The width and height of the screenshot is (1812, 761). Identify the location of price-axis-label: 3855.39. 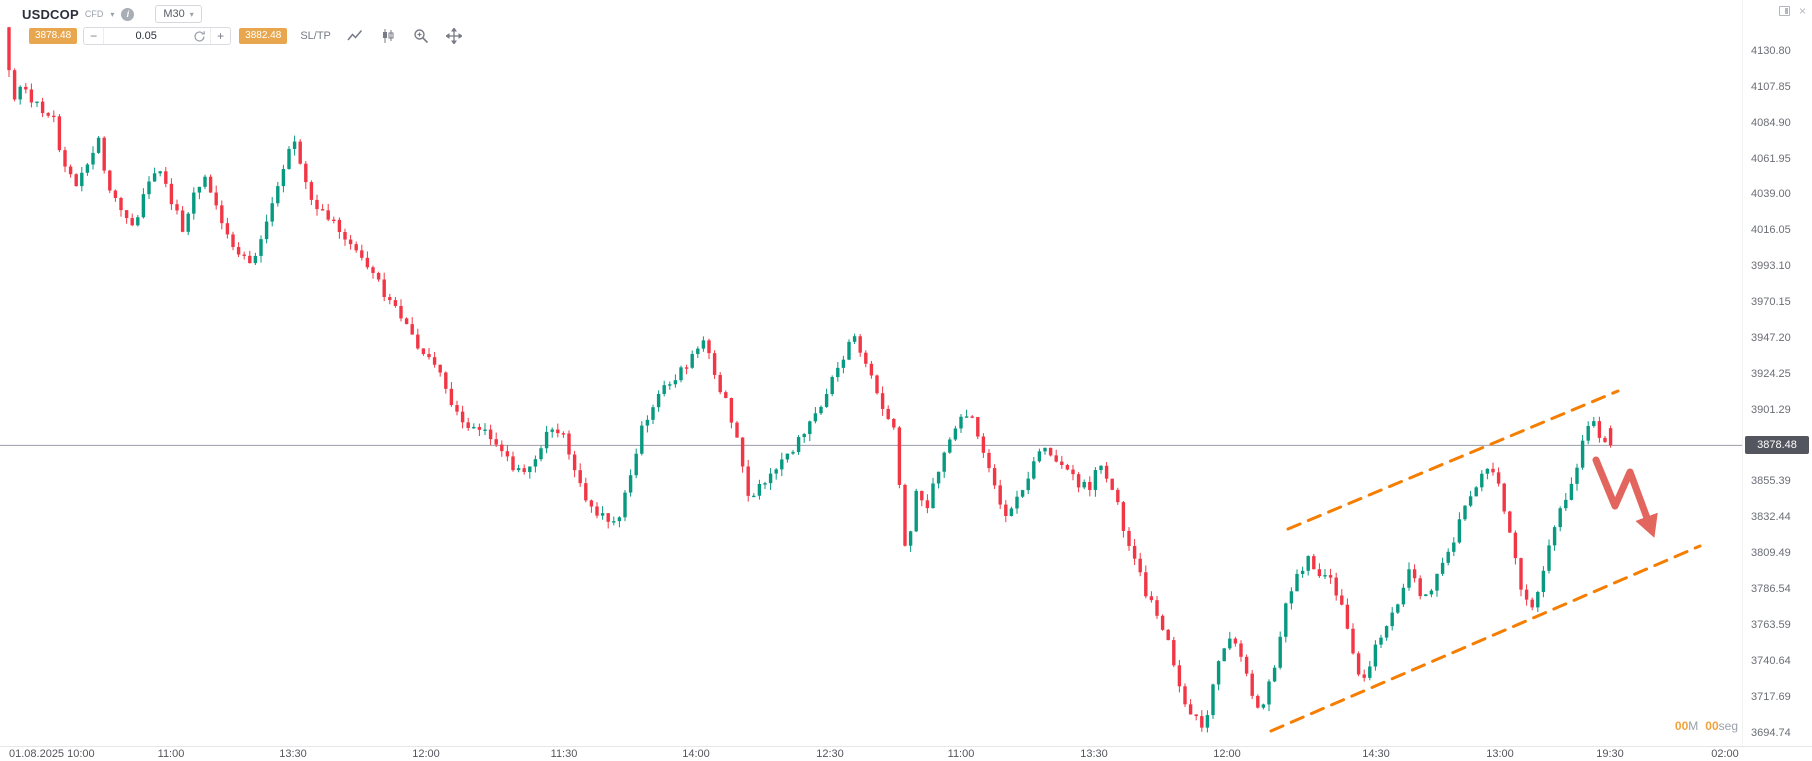
(1771, 481).